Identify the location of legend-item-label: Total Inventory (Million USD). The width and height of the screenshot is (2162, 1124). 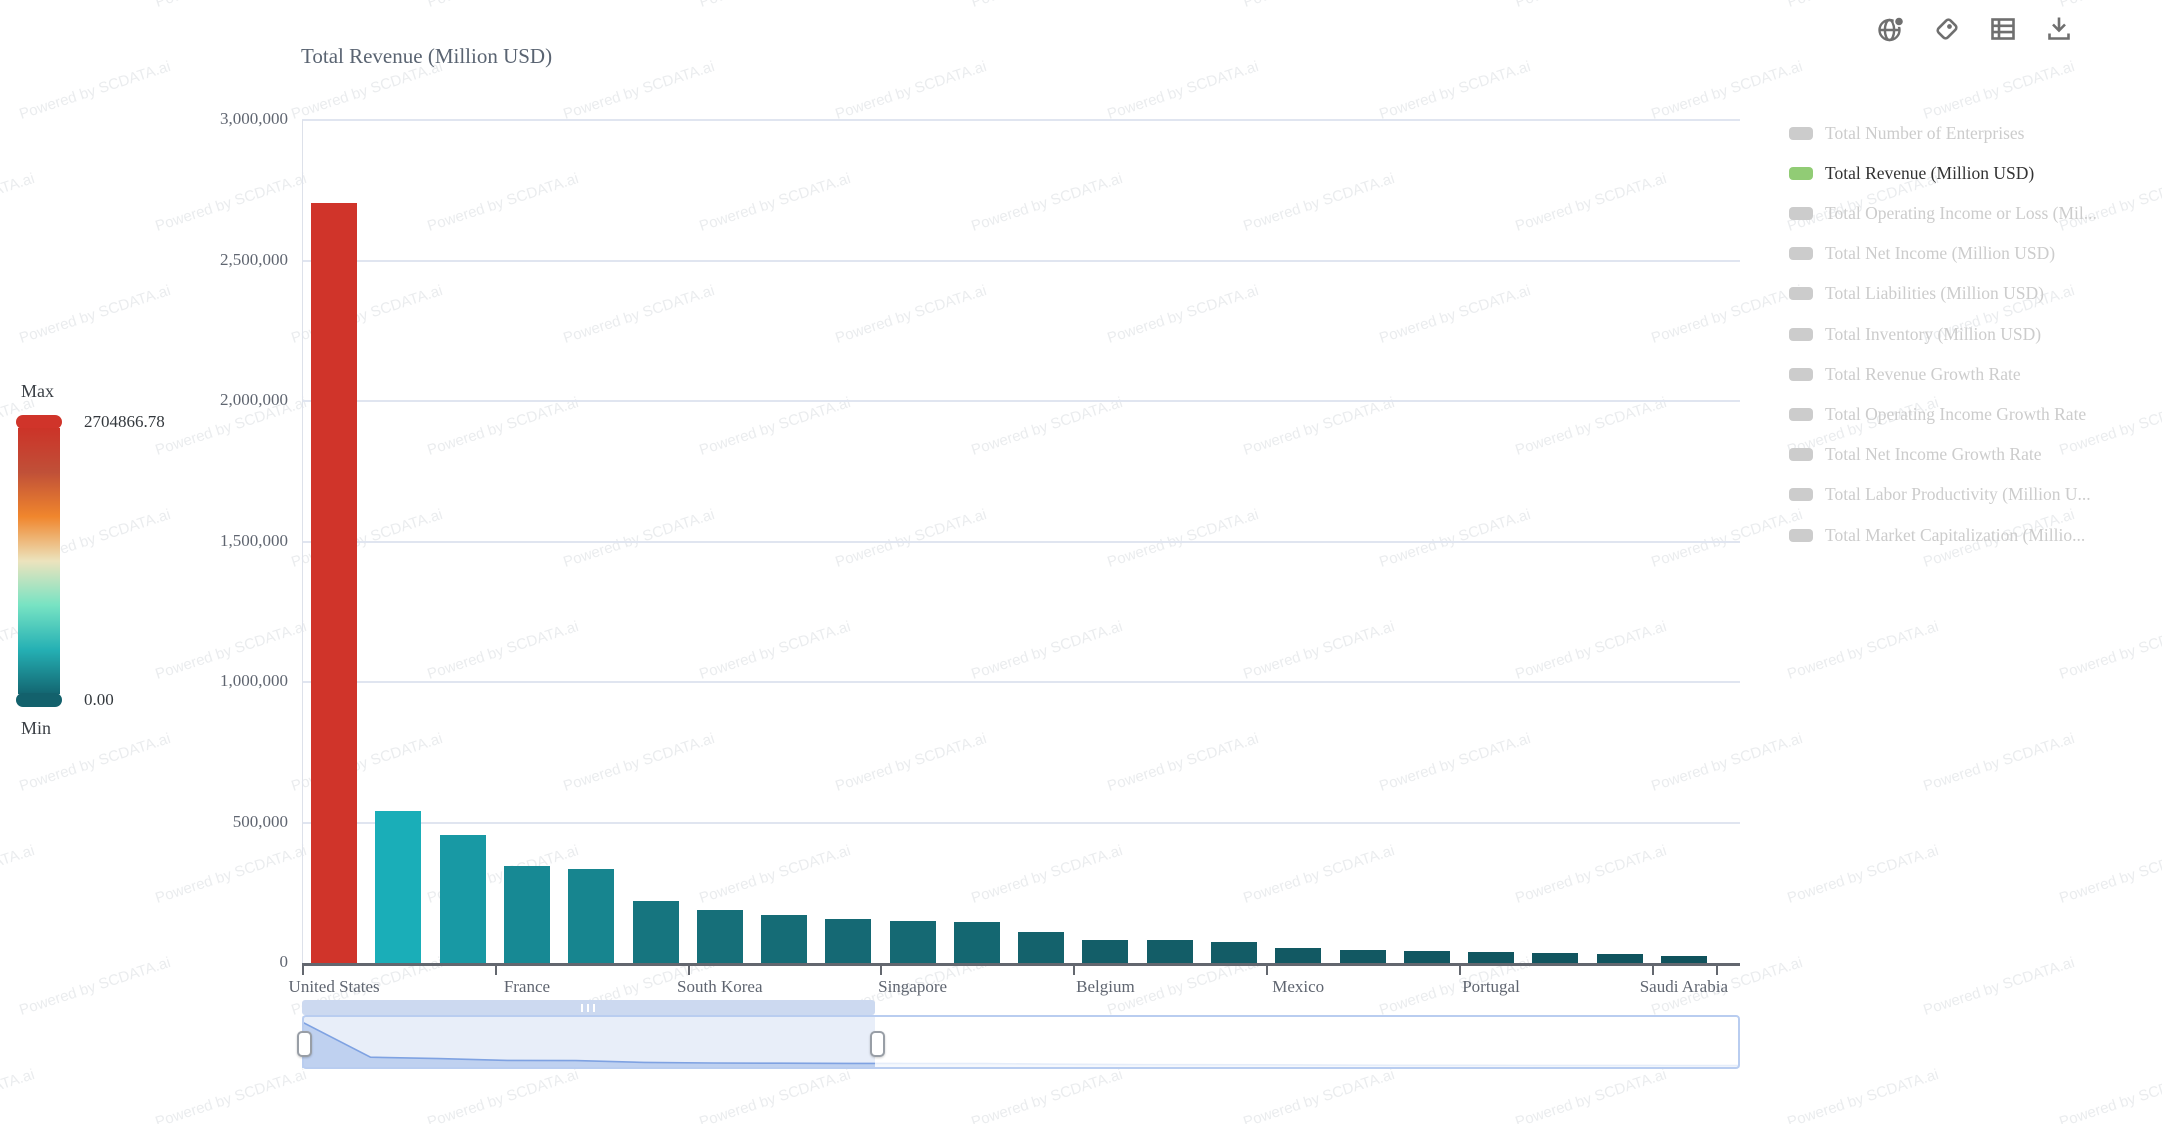
(1933, 333).